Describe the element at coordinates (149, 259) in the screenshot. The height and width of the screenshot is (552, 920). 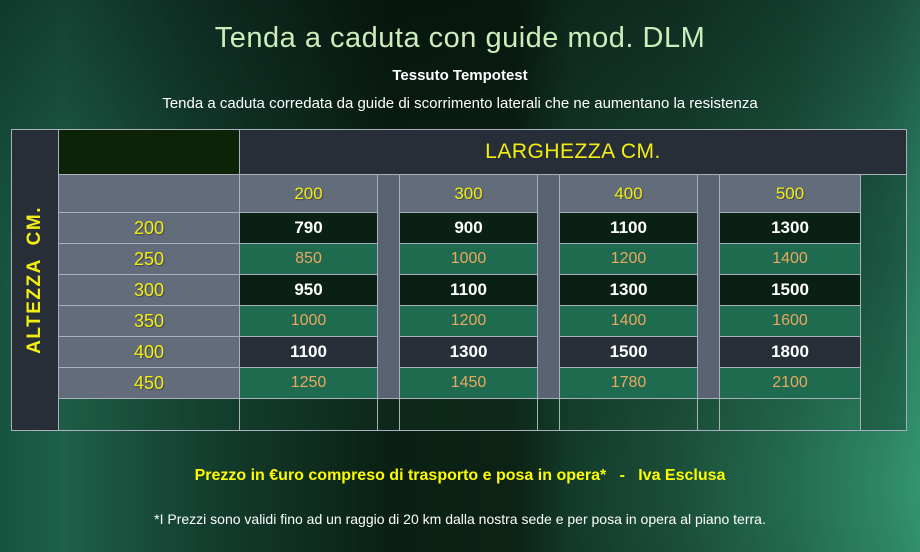
I see `row-label-250: 250` at that location.